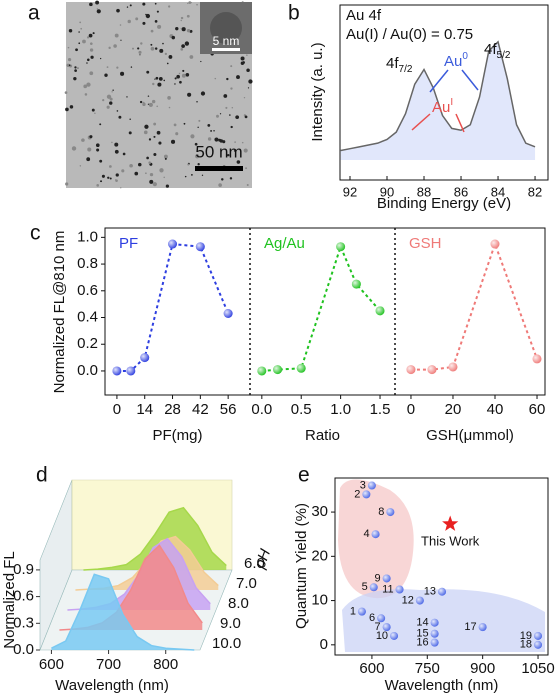  Describe the element at coordinates (108, 664) in the screenshot. I see `x-tick-label: 700` at that location.